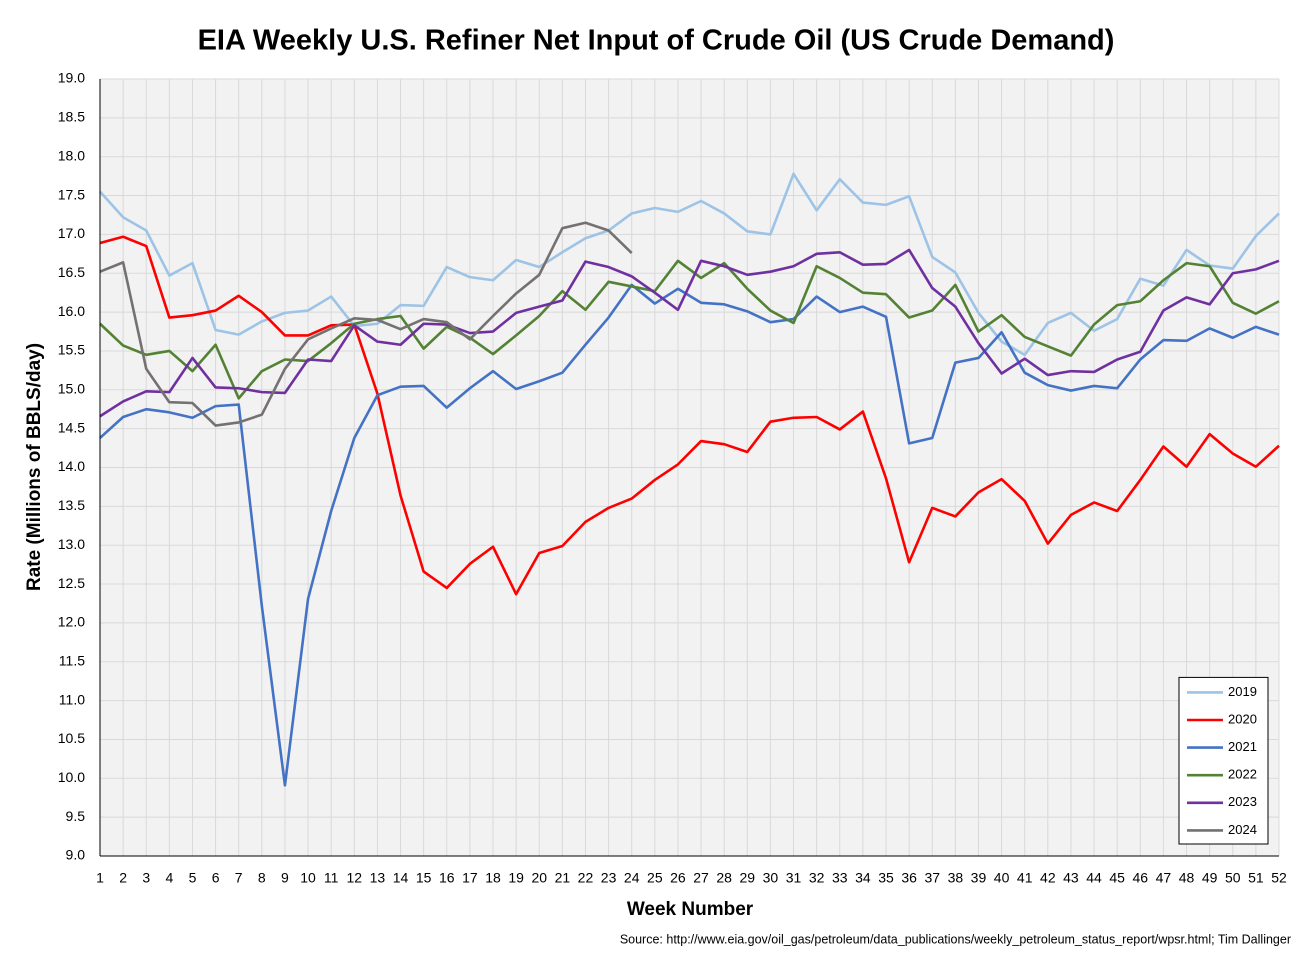 This screenshot has height=954, width=1310. What do you see at coordinates (72, 699) in the screenshot?
I see `y-tick-label: 11.0` at bounding box center [72, 699].